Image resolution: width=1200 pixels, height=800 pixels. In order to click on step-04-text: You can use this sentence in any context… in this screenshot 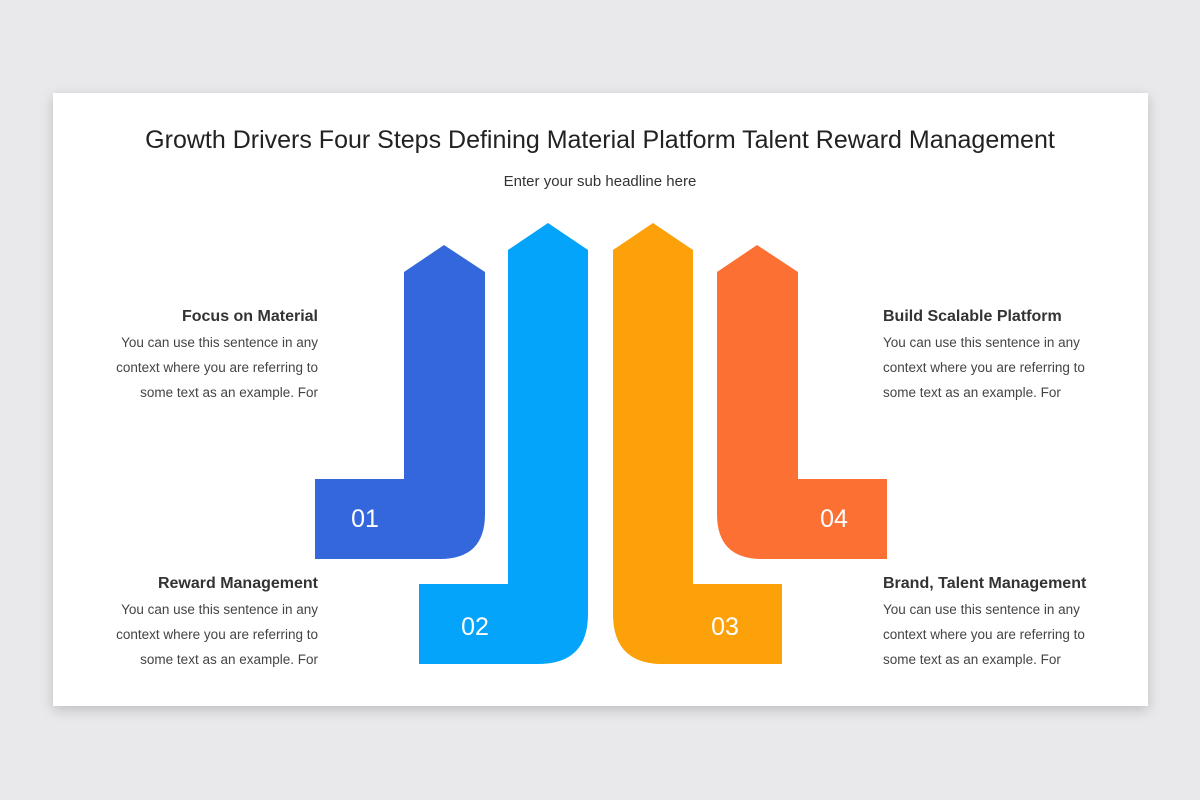, I will do `click(984, 367)`.